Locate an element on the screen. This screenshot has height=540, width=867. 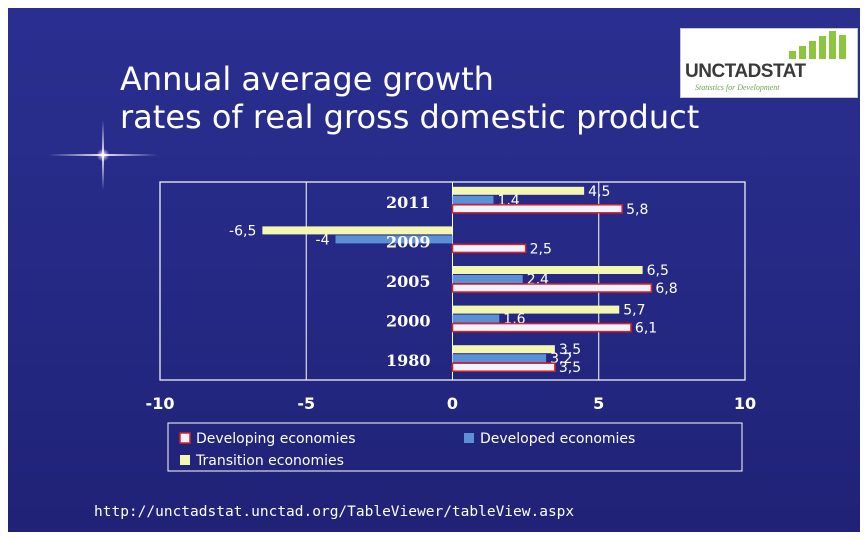
x-tick-label: 10 is located at coordinates (745, 403).